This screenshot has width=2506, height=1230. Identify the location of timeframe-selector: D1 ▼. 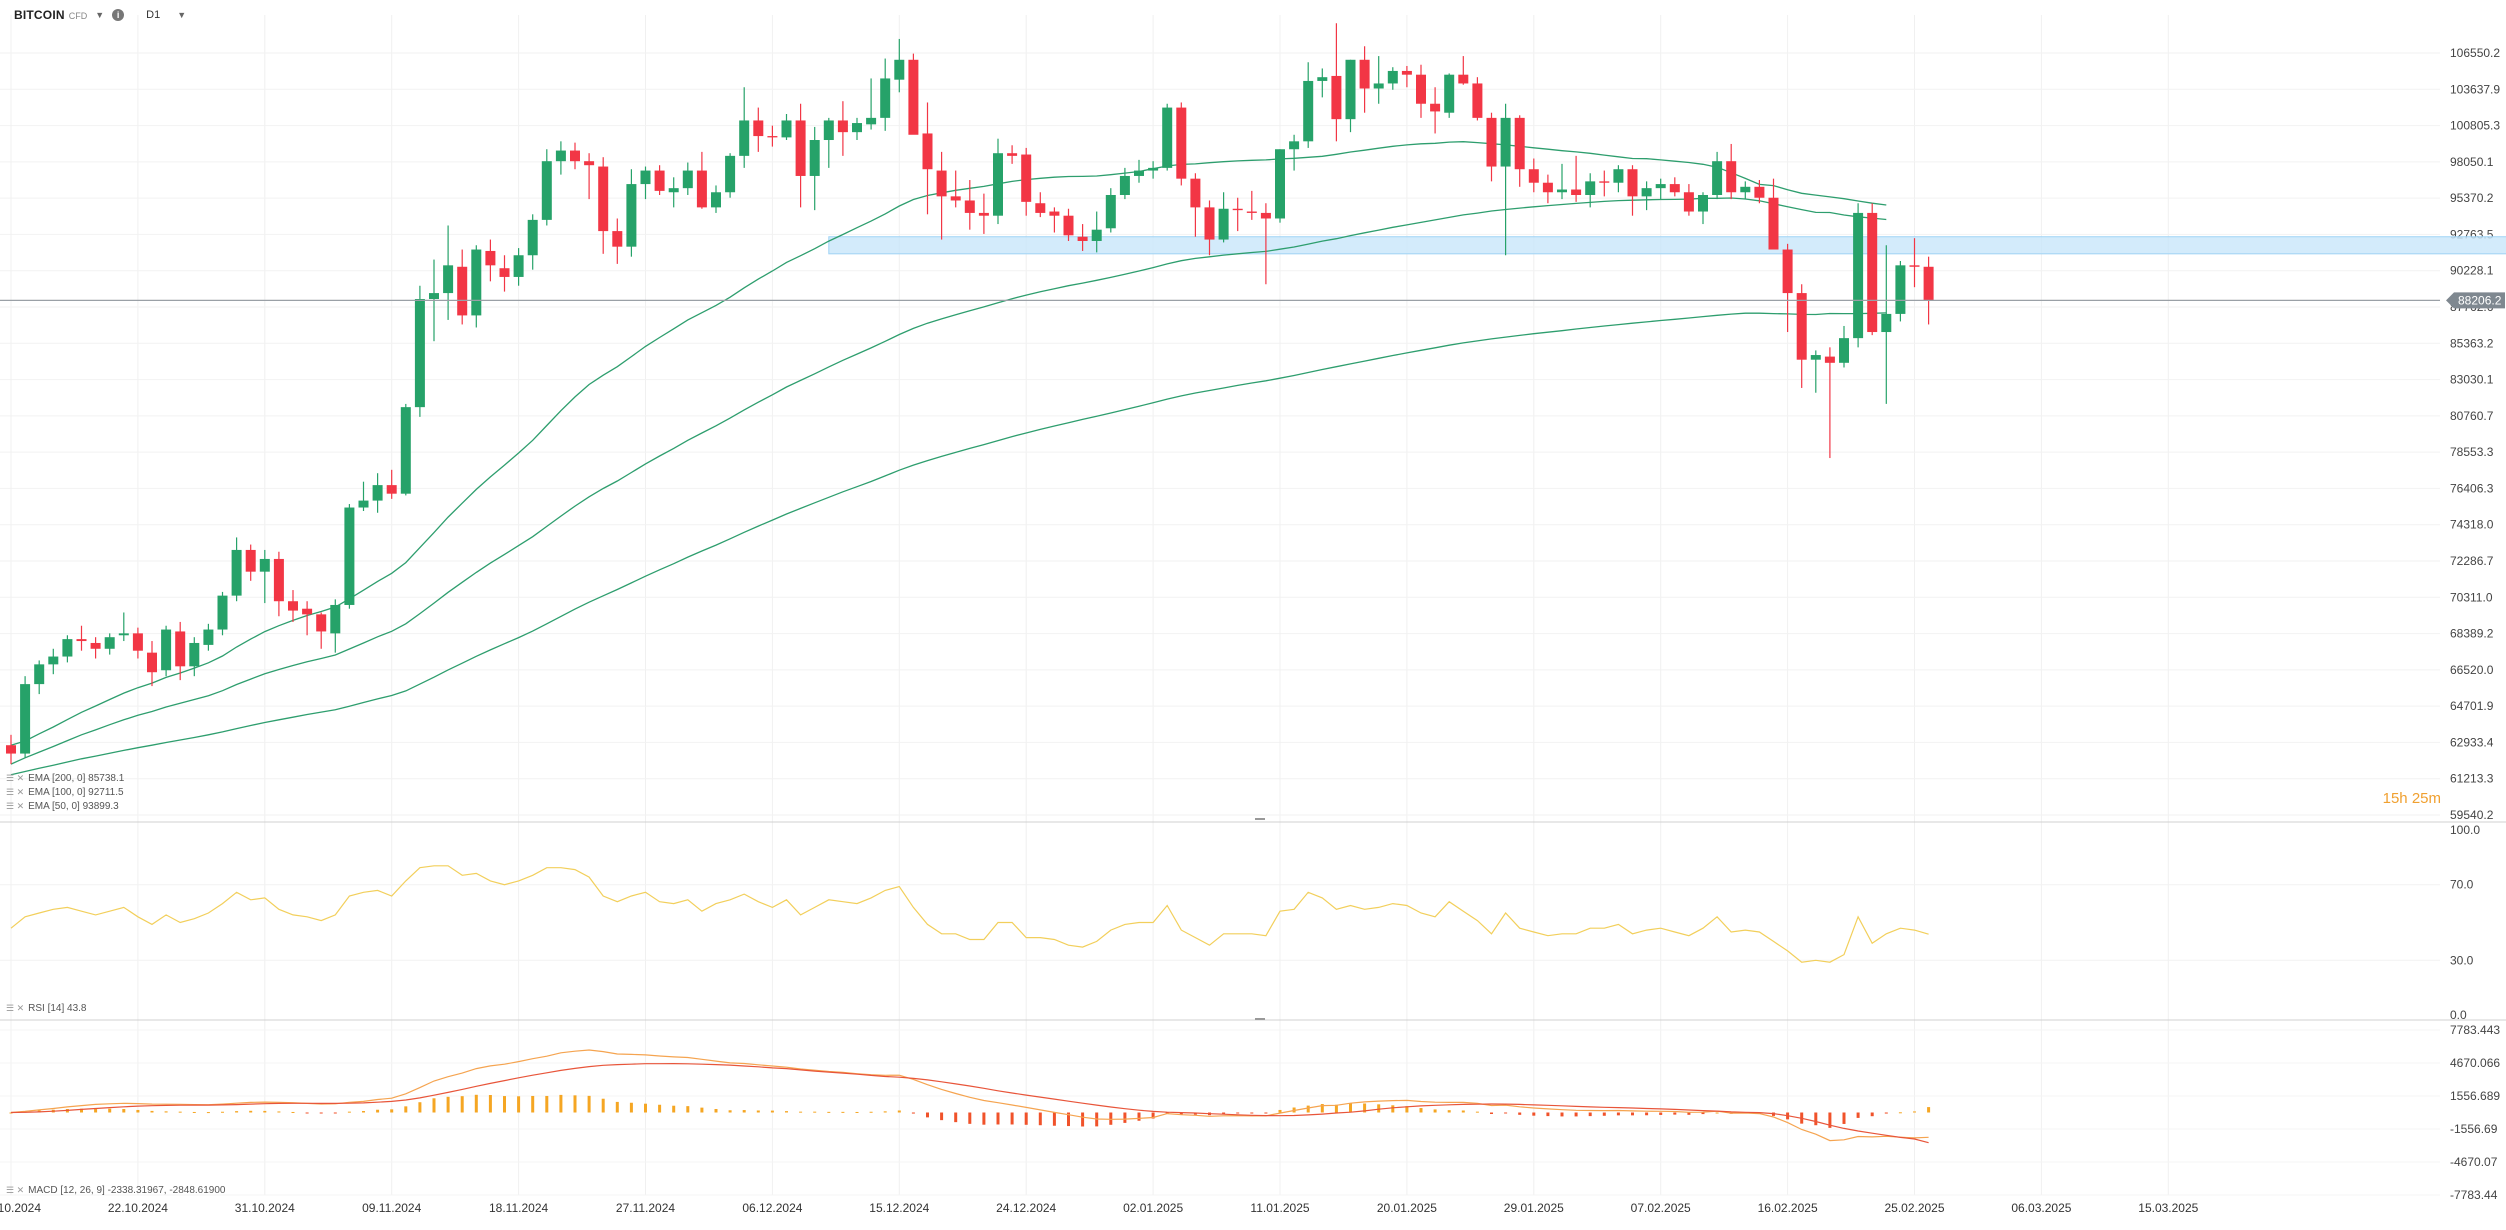
(166, 15).